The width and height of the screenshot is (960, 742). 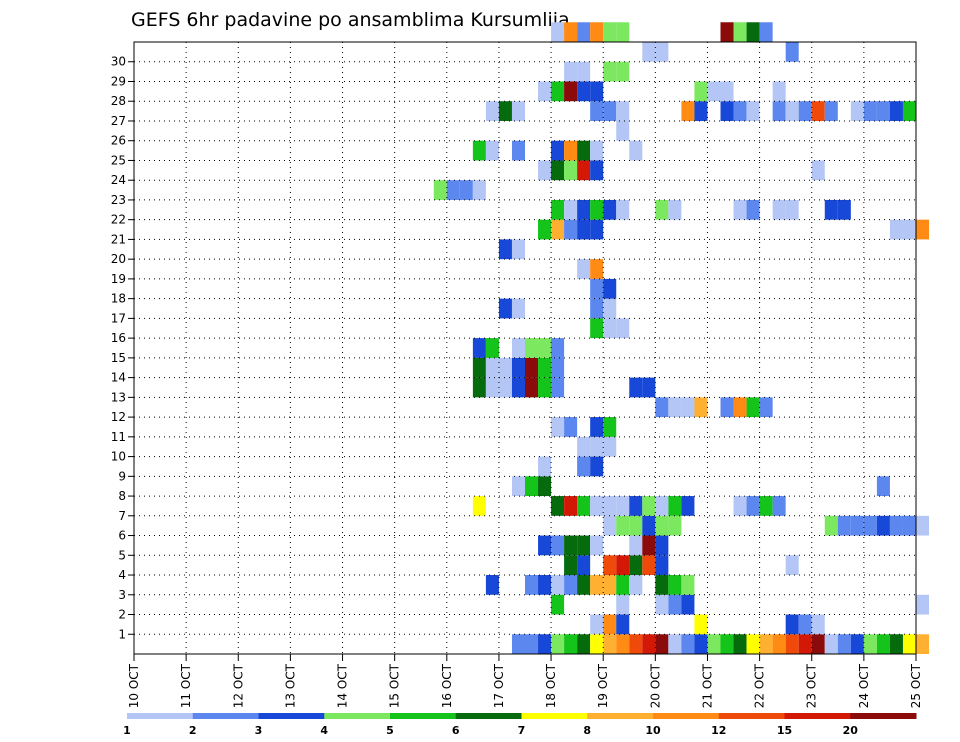 What do you see at coordinates (456, 730) in the screenshot?
I see `legend-label: 6` at bounding box center [456, 730].